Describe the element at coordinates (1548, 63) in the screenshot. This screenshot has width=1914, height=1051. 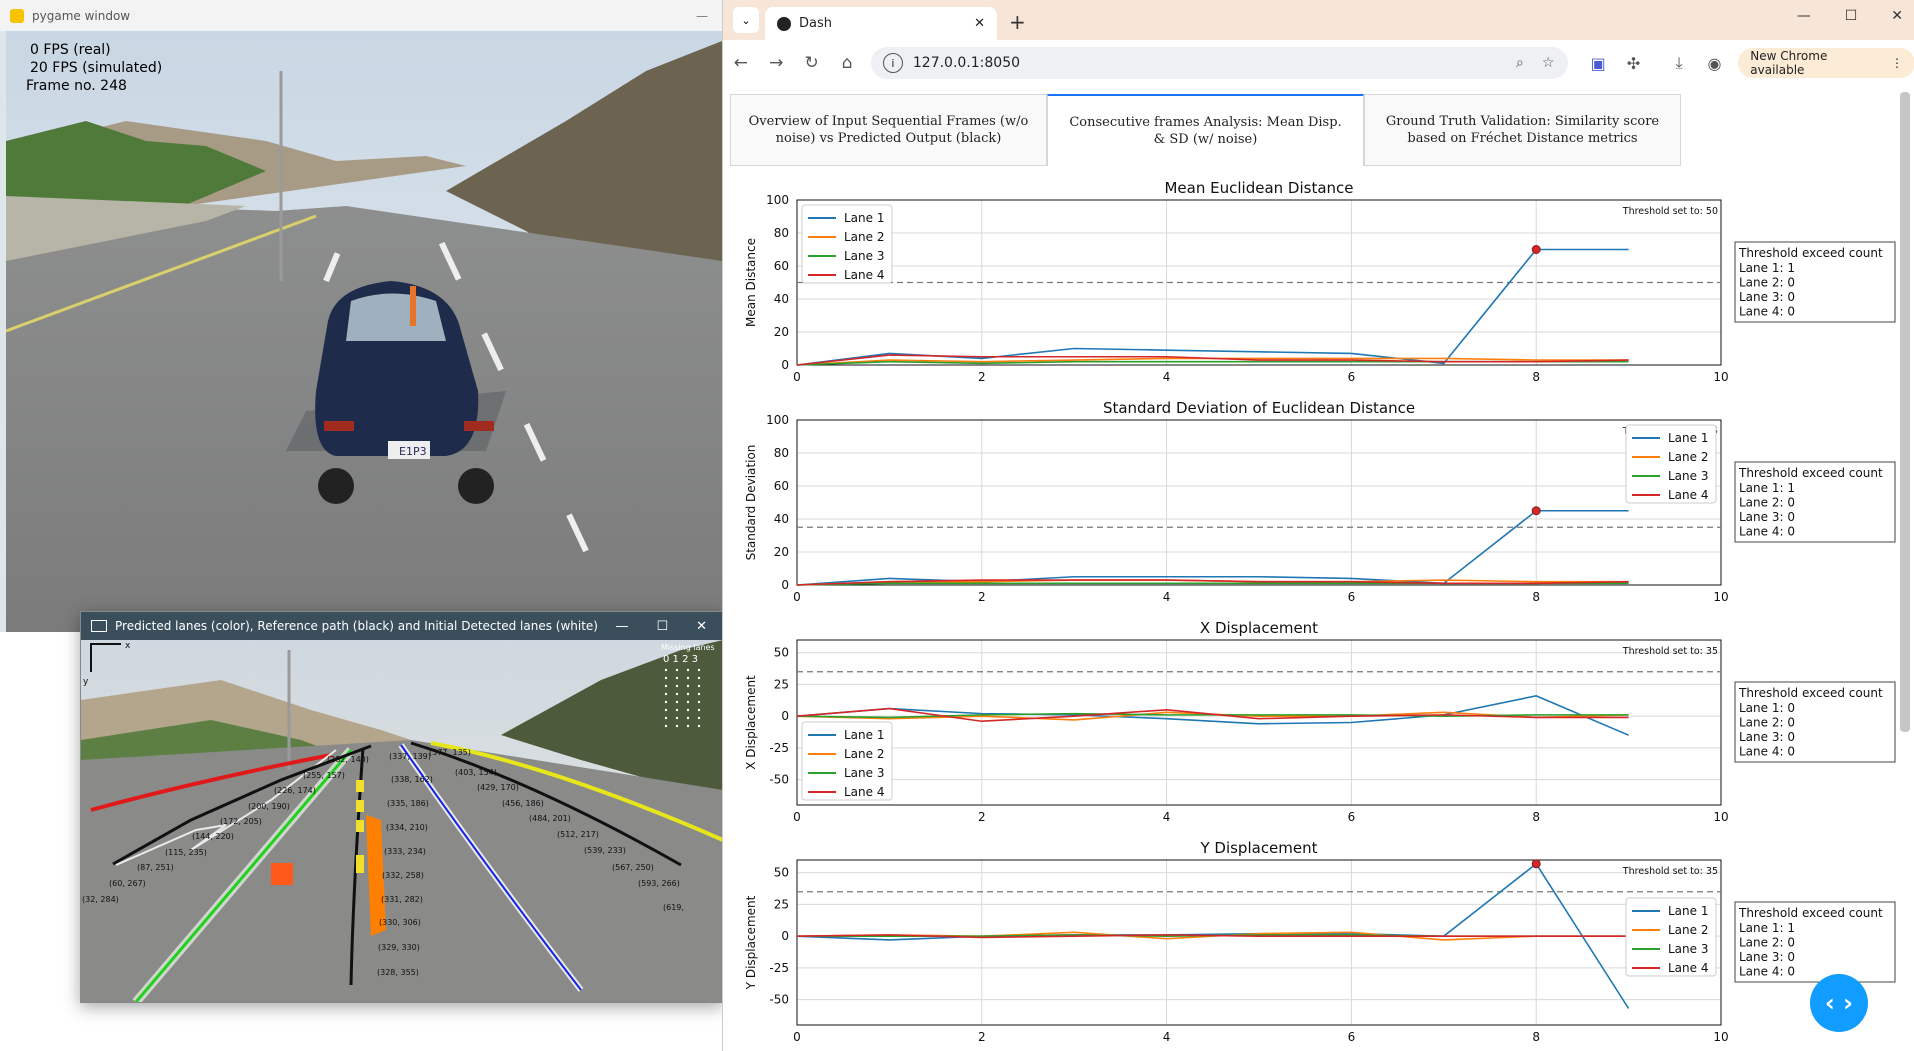
I see `bookmark-star-icon: ☆` at that location.